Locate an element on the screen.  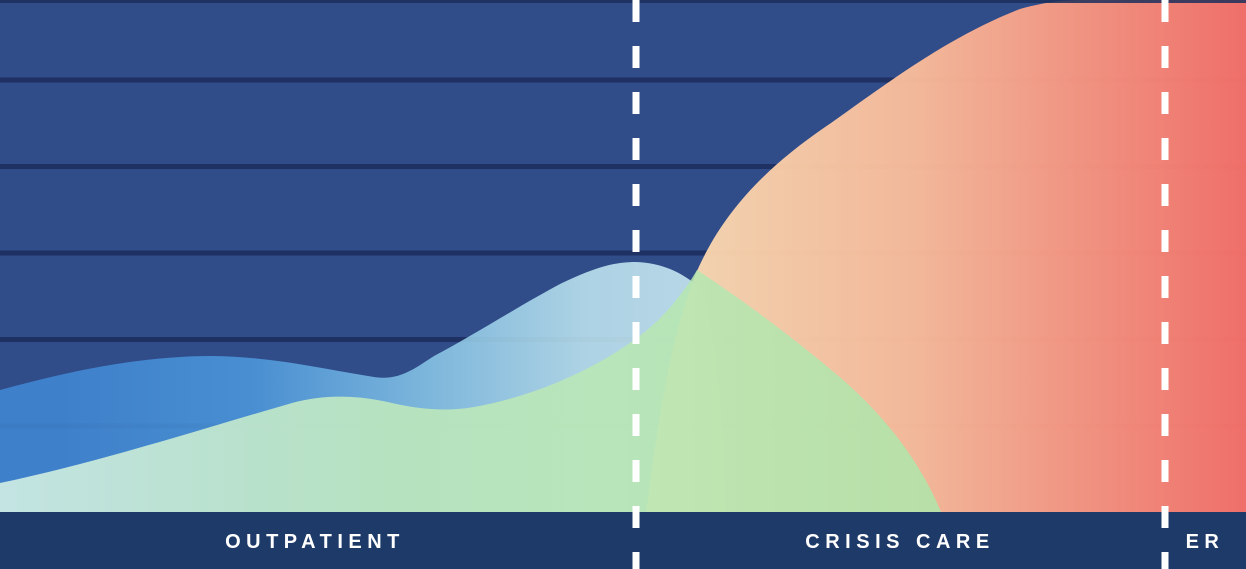
top-border-line is located at coordinates (623, 1).